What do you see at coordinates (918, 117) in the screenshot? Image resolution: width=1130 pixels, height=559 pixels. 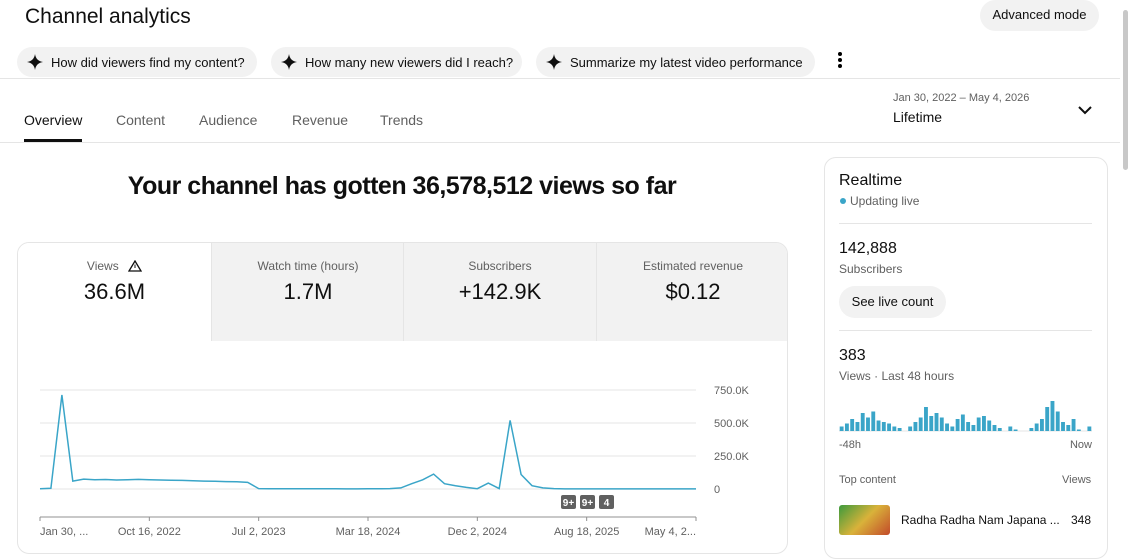 I see `date-range-label: Lifetime` at bounding box center [918, 117].